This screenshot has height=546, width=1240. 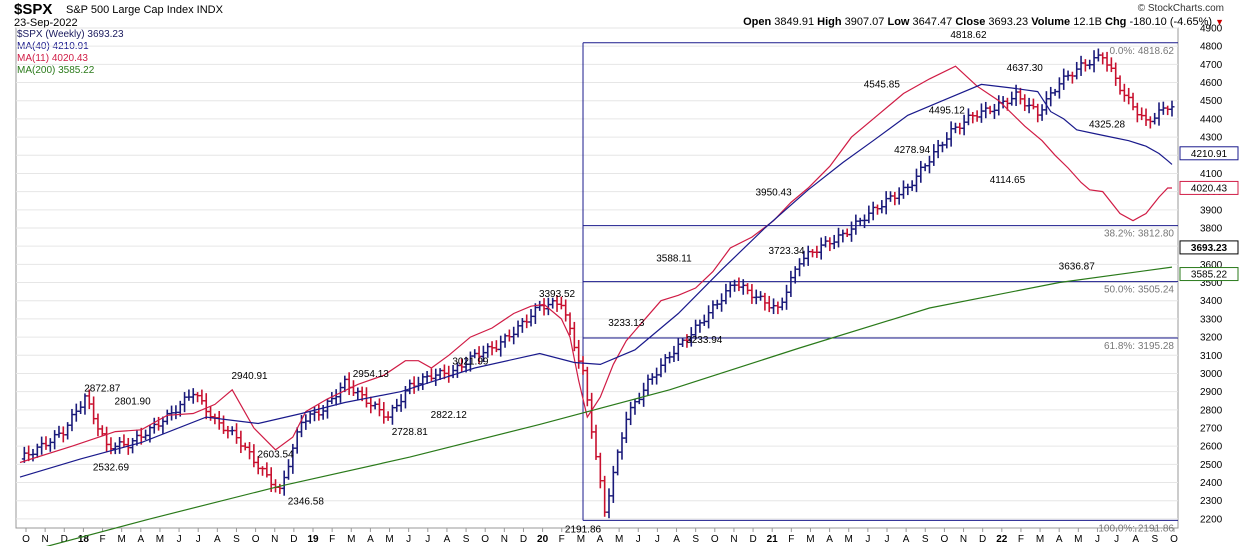 What do you see at coordinates (794, 22) in the screenshot?
I see `open-value: 3849.91` at bounding box center [794, 22].